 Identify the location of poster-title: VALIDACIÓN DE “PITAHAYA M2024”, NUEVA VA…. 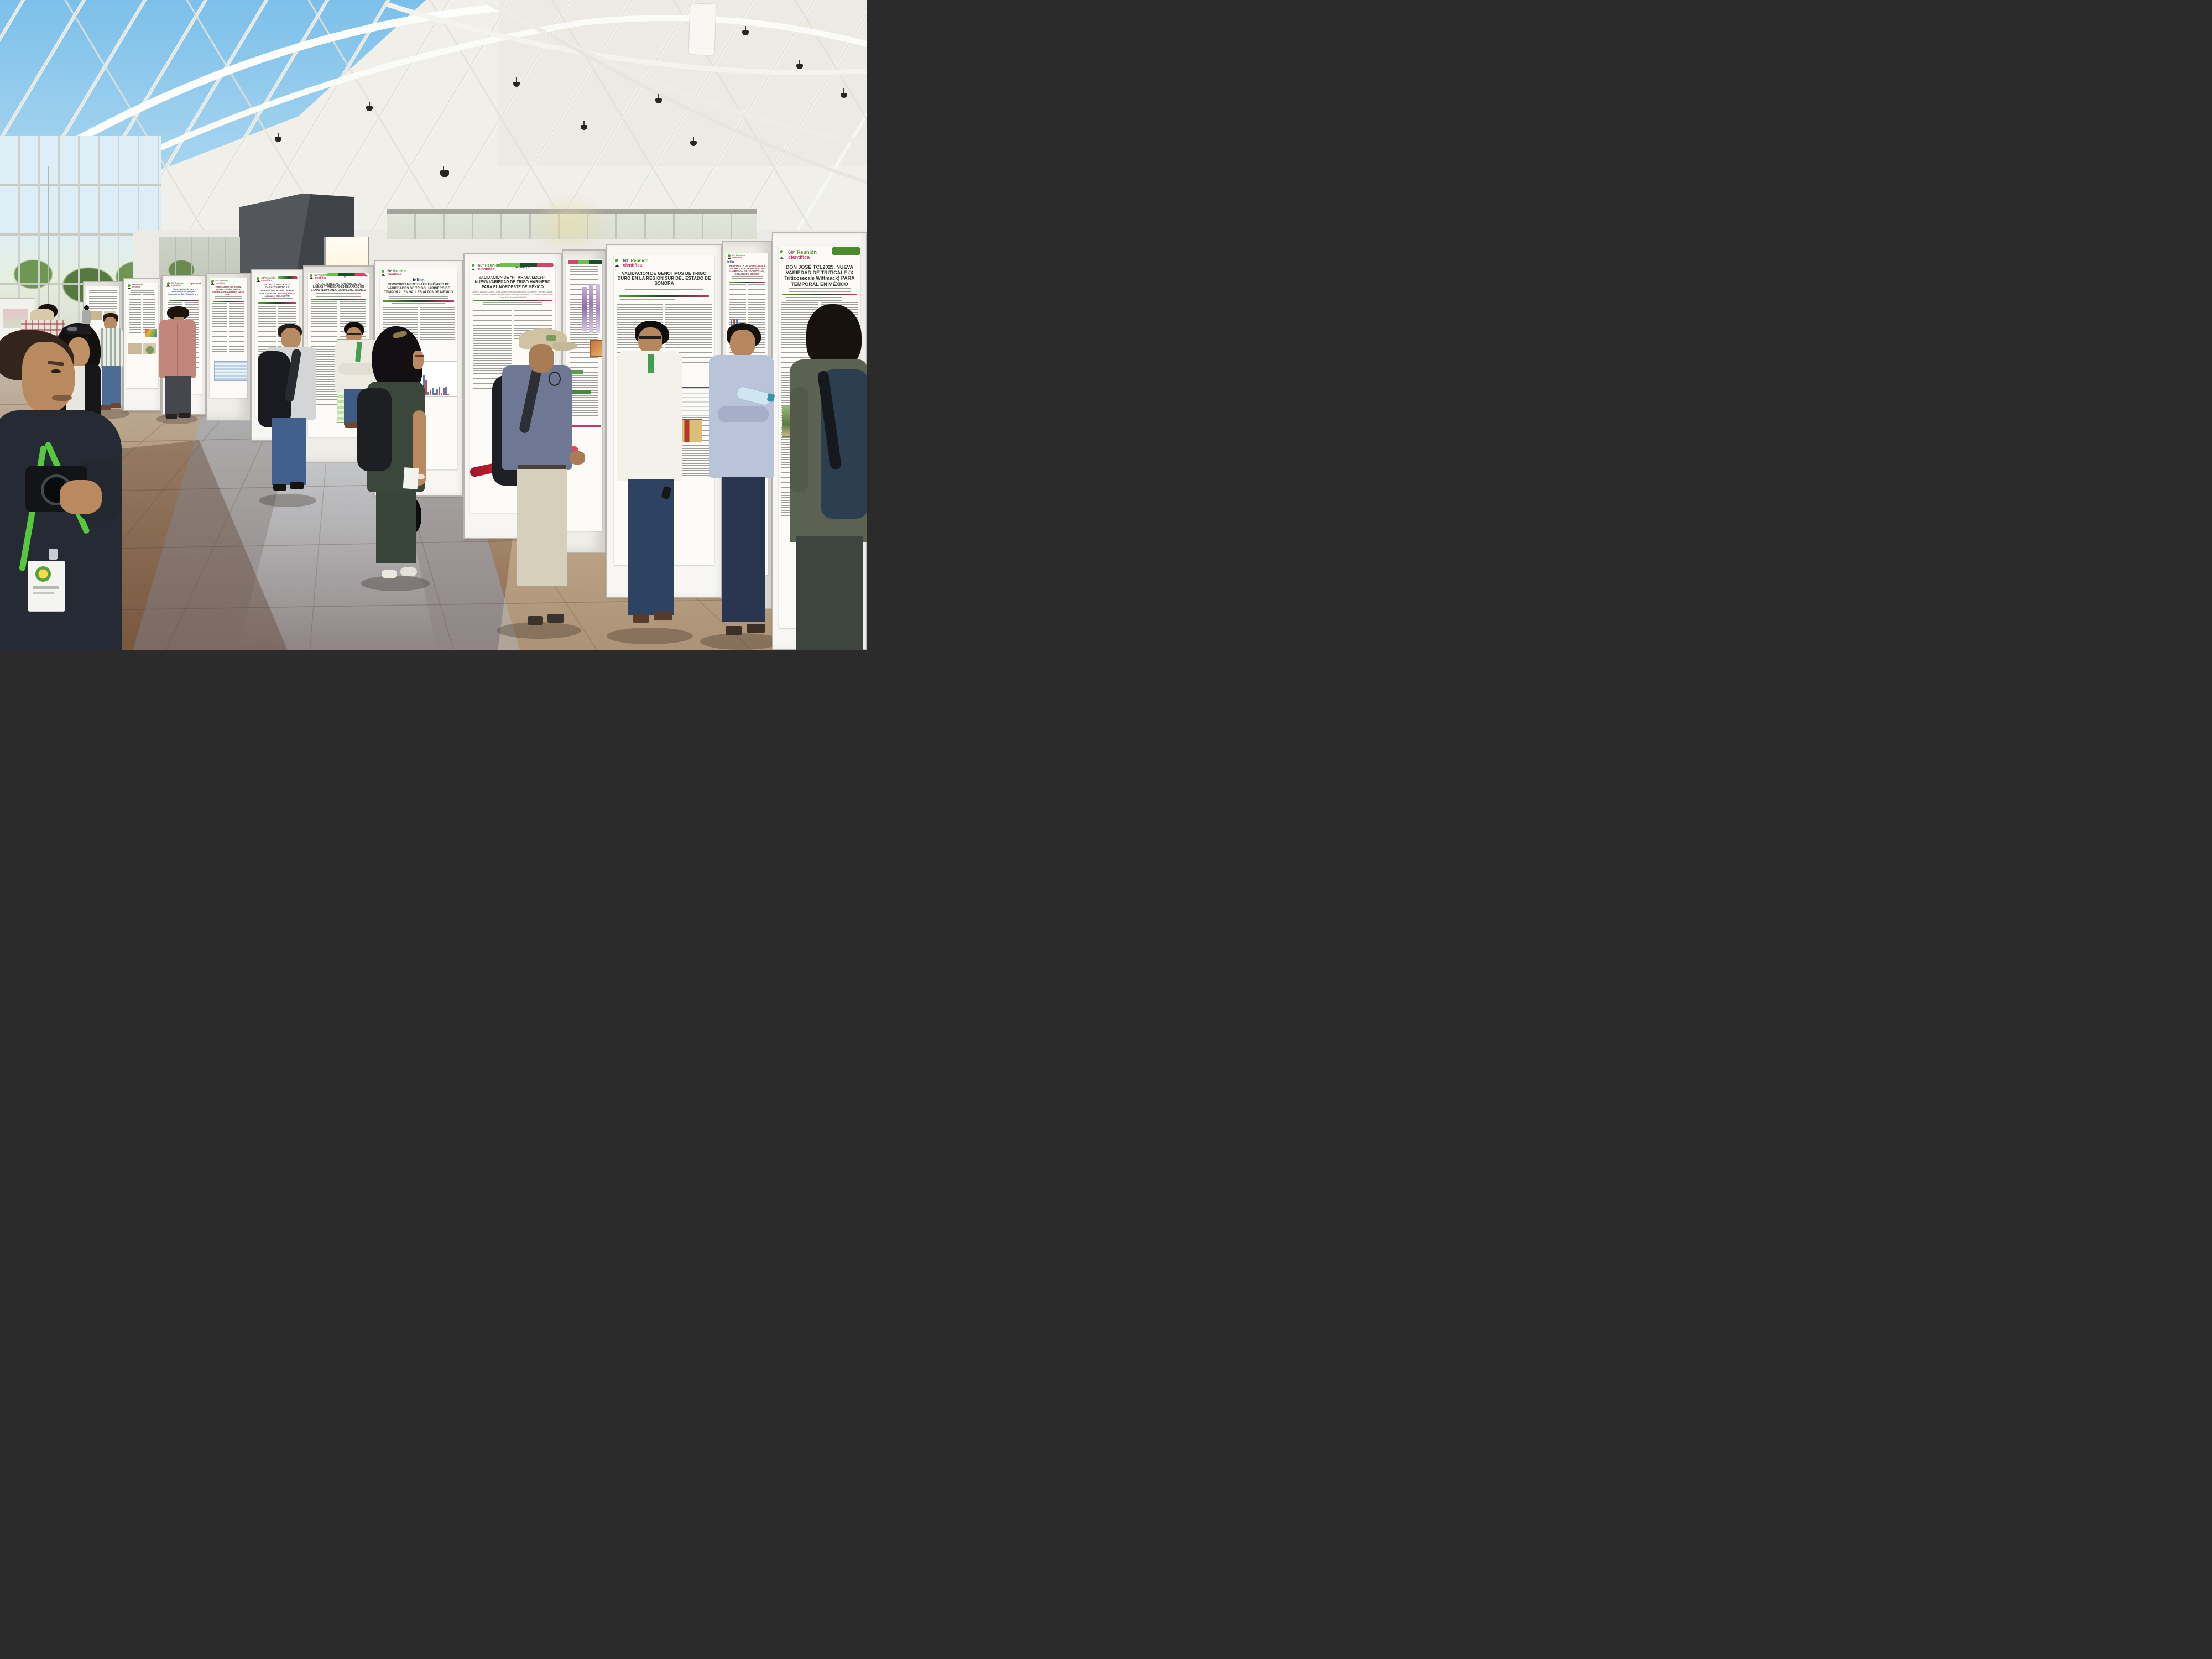
(512, 282).